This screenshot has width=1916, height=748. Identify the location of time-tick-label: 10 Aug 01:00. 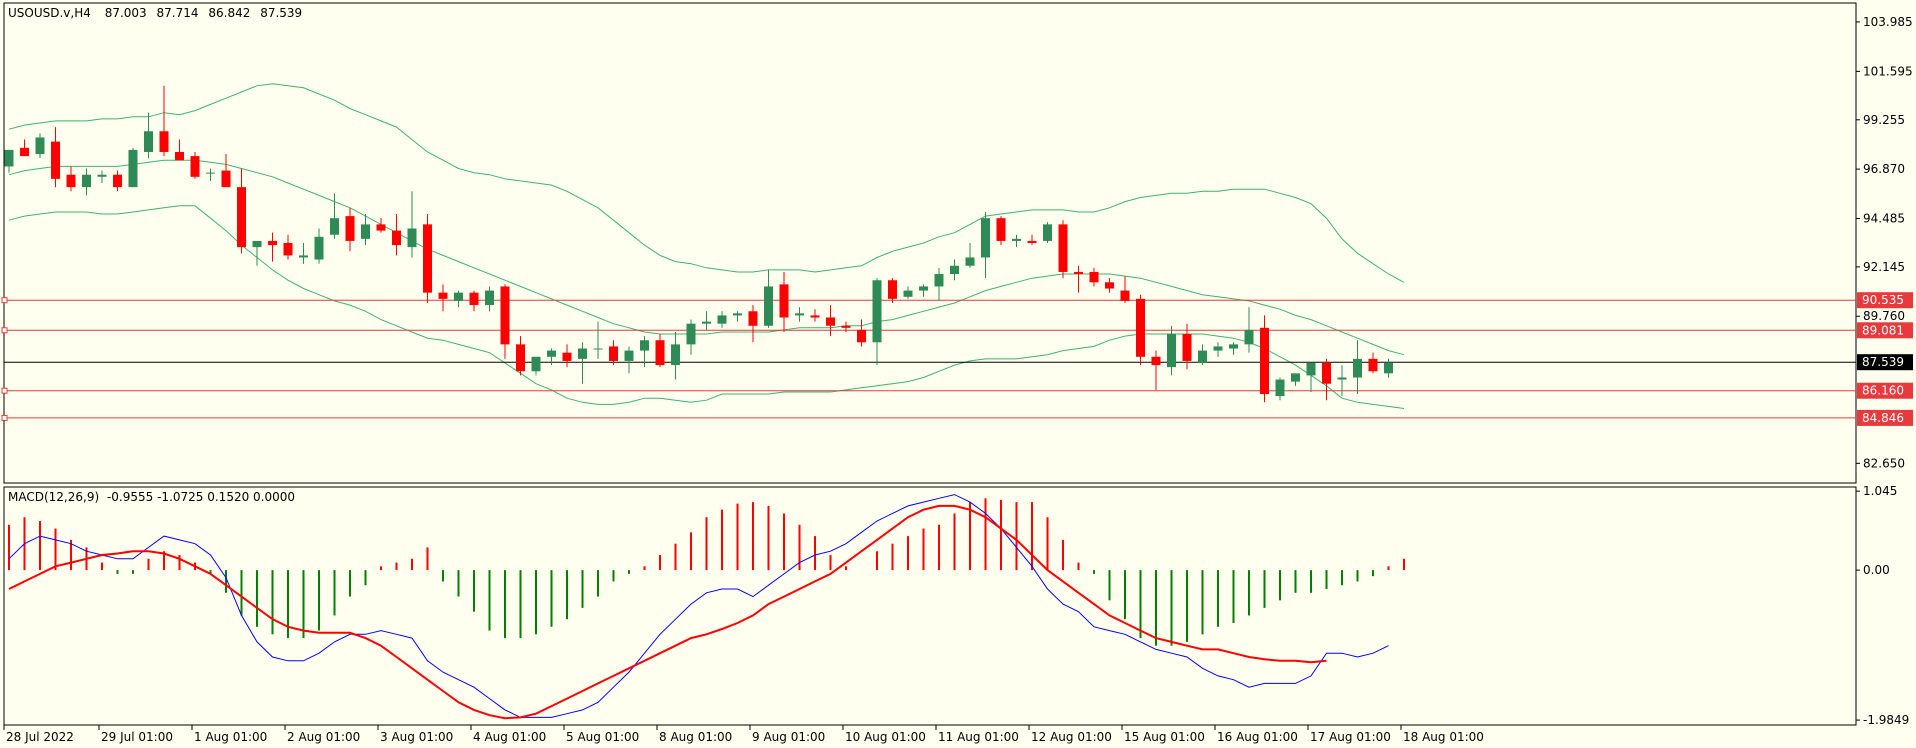
(885, 737).